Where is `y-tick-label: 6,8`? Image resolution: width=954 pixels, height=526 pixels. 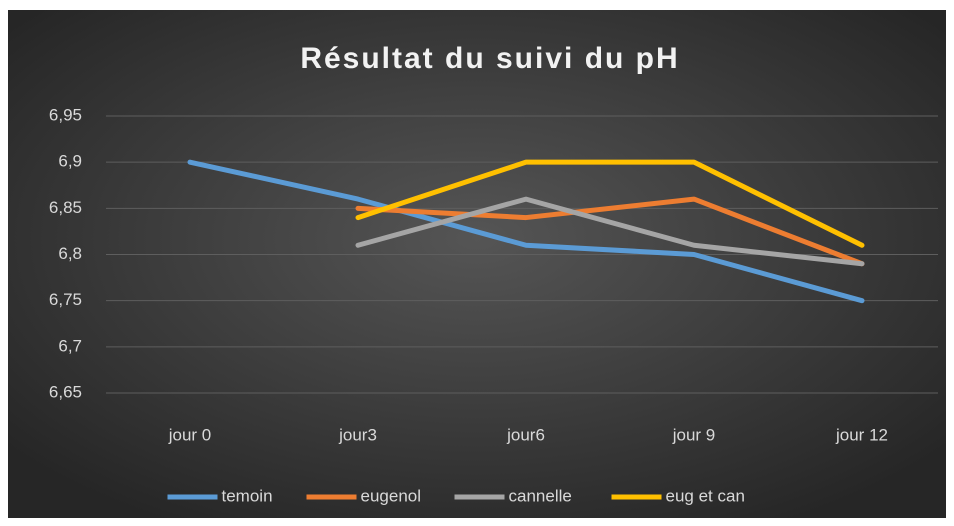 y-tick-label: 6,8 is located at coordinates (70, 253).